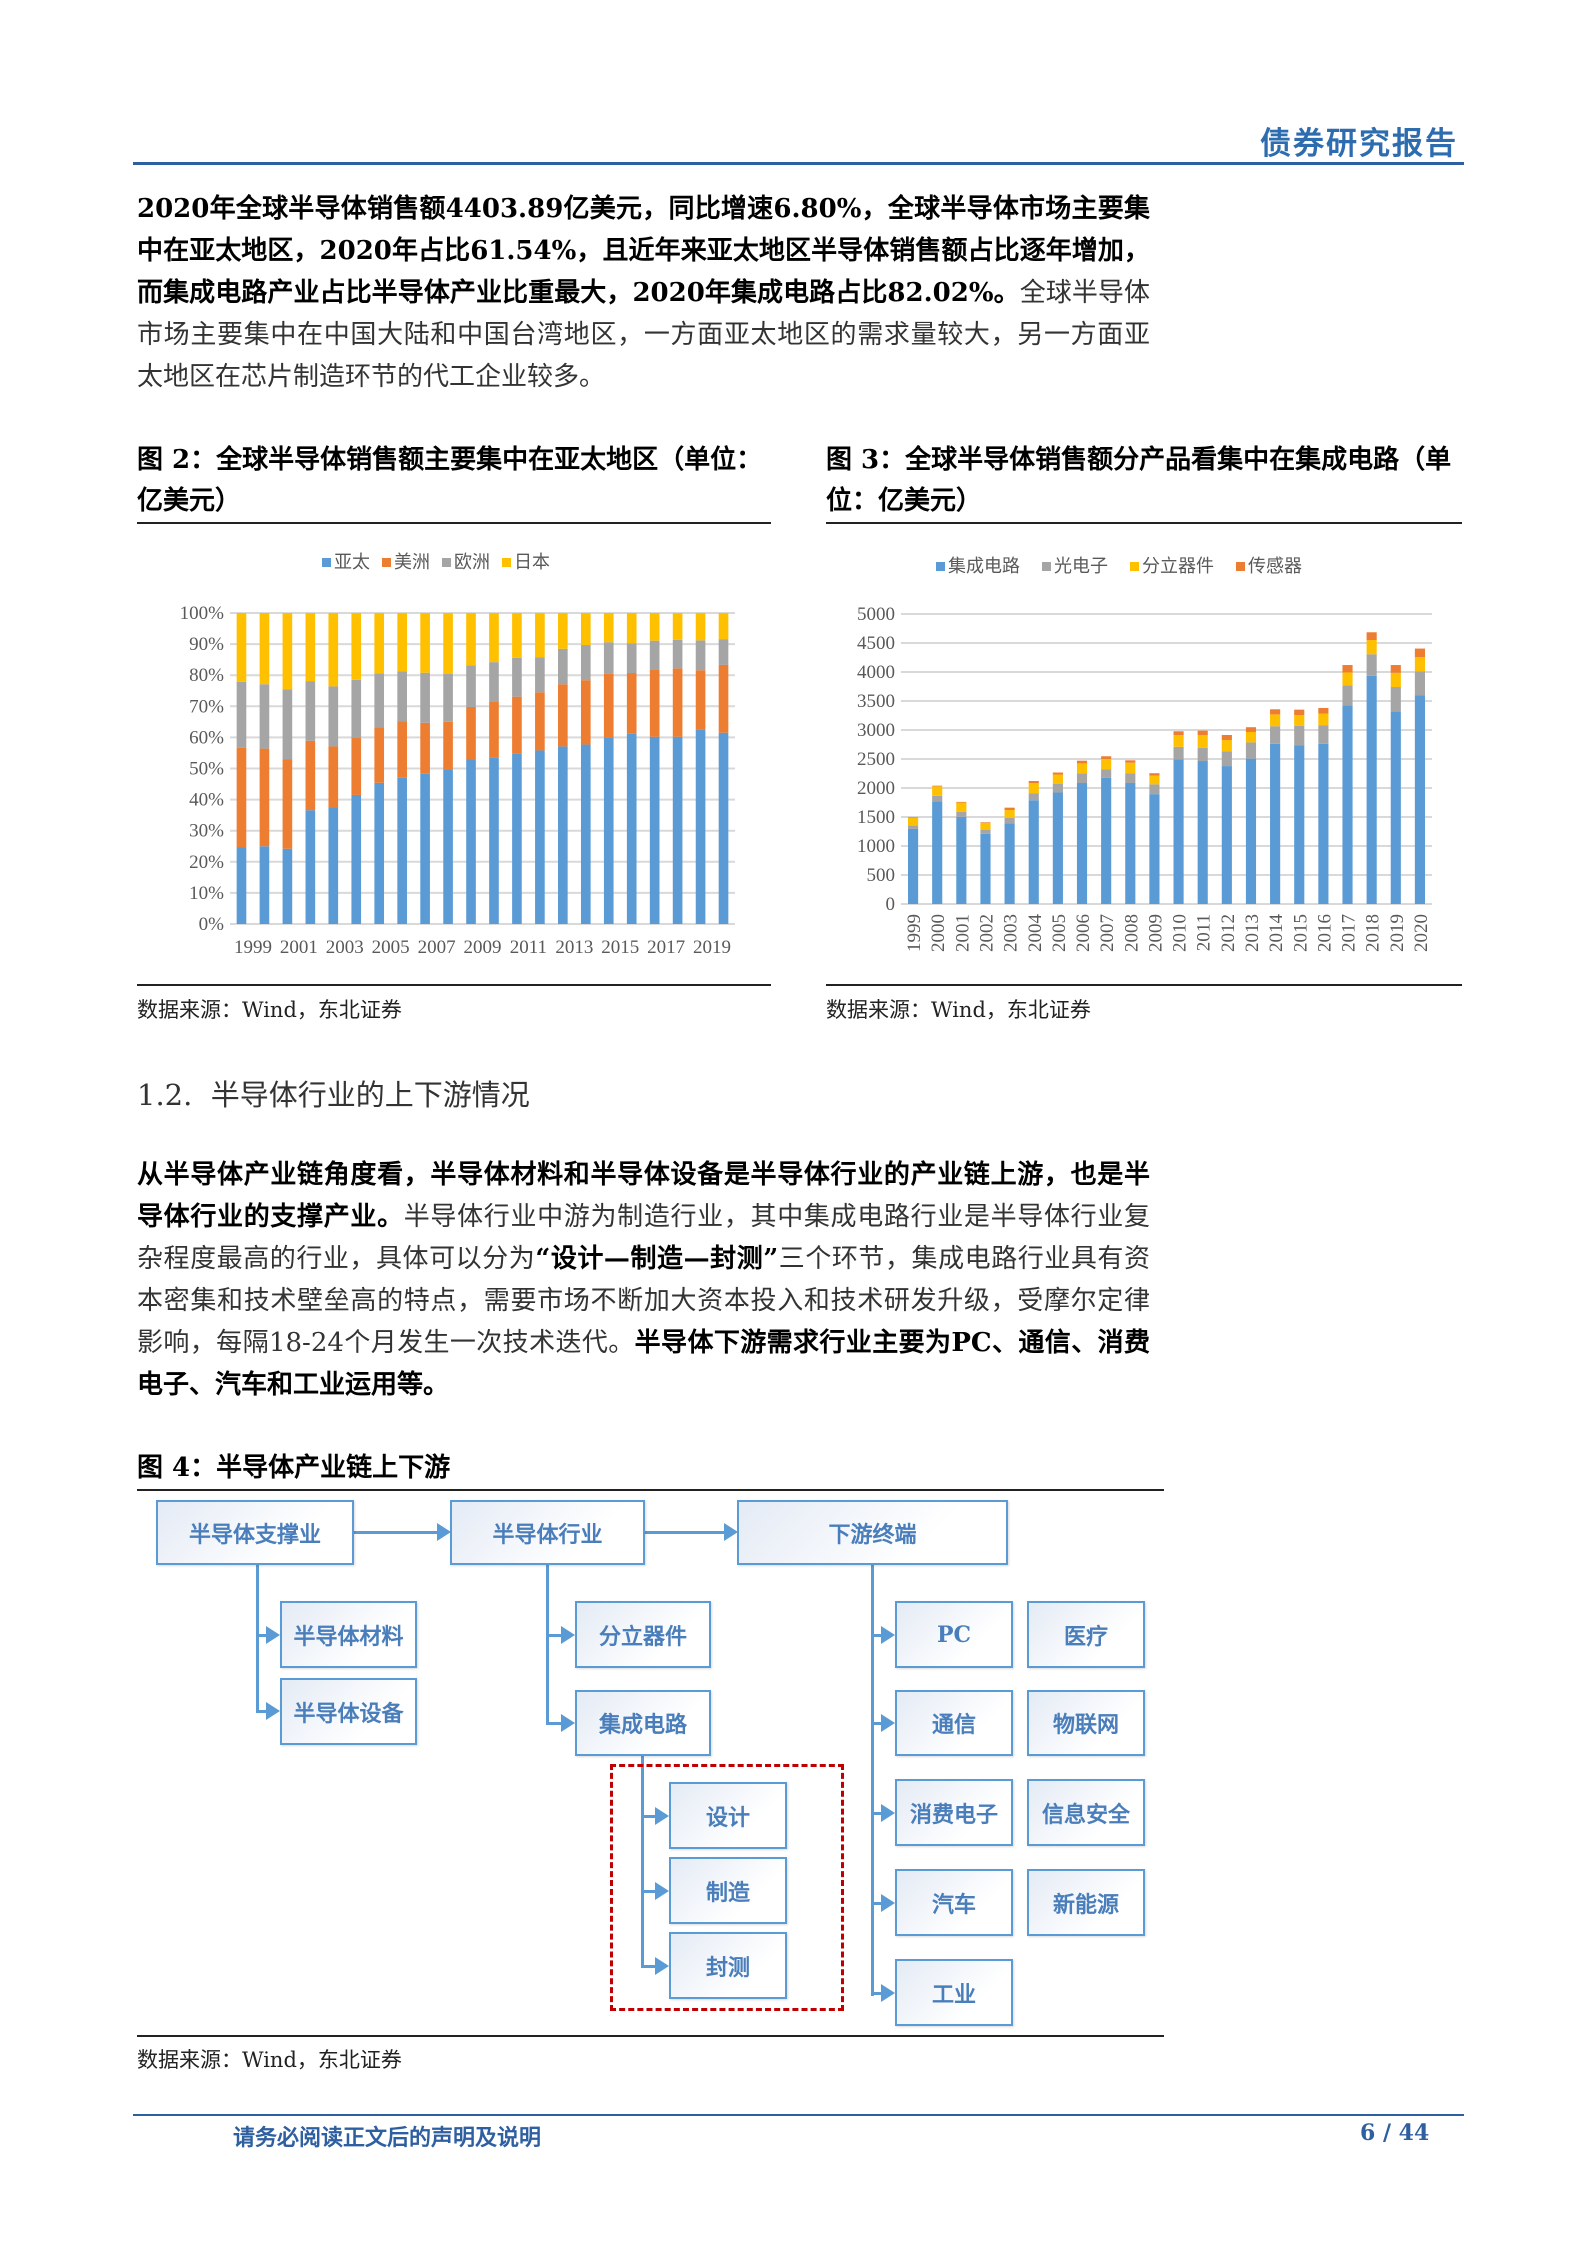  What do you see at coordinates (352, 562) in the screenshot?
I see `legend-label: 亚太` at bounding box center [352, 562].